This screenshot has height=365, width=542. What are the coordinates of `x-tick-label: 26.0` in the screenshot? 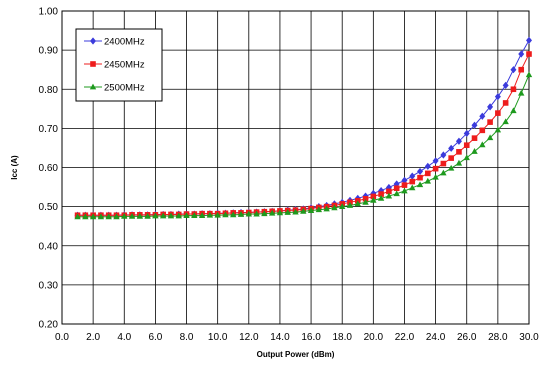 It's located at (467, 337).